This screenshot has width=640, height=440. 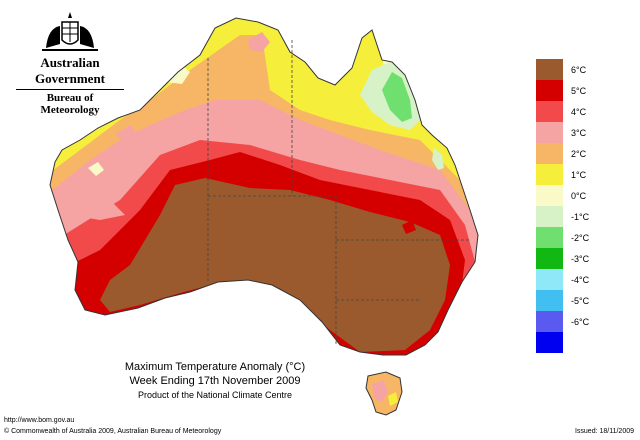 I want to click on legend-label: 2°C, so click(x=579, y=153).